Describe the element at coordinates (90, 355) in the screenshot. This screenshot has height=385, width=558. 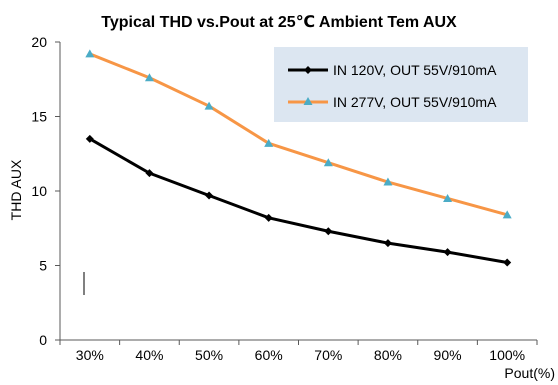
I see `x-tick-label: 30%` at that location.